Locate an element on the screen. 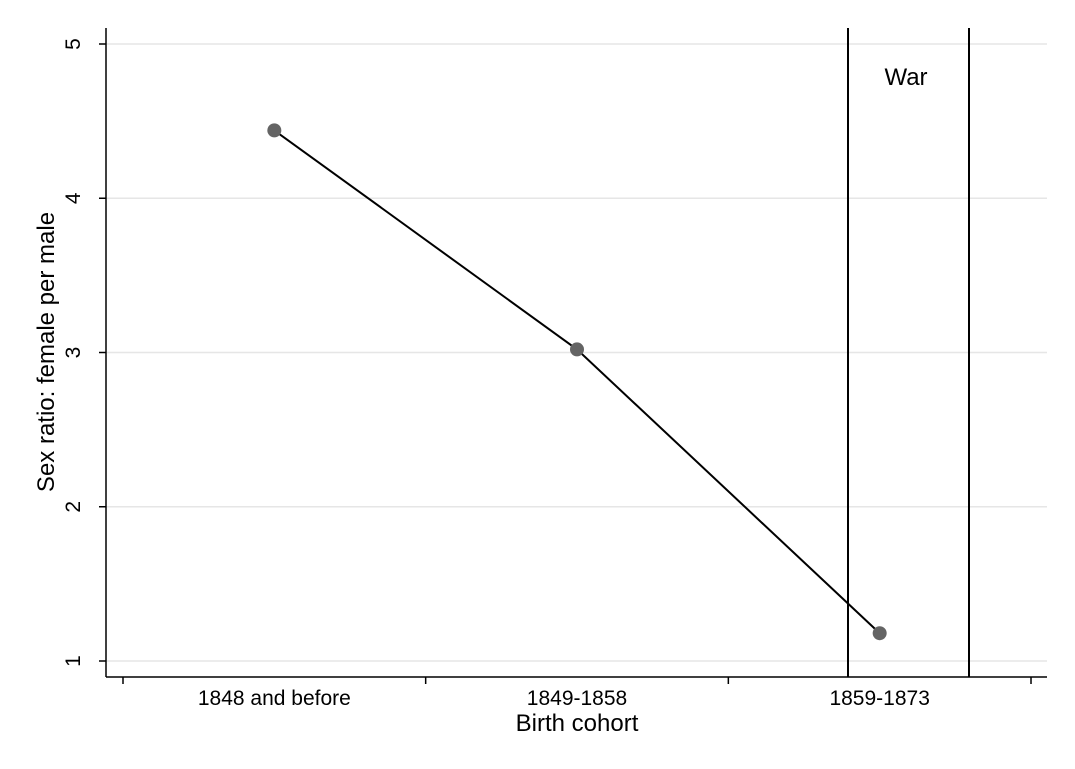 The height and width of the screenshot is (769, 1075). y-ticks: 1 2 3 4 5 is located at coordinates (84, 352).